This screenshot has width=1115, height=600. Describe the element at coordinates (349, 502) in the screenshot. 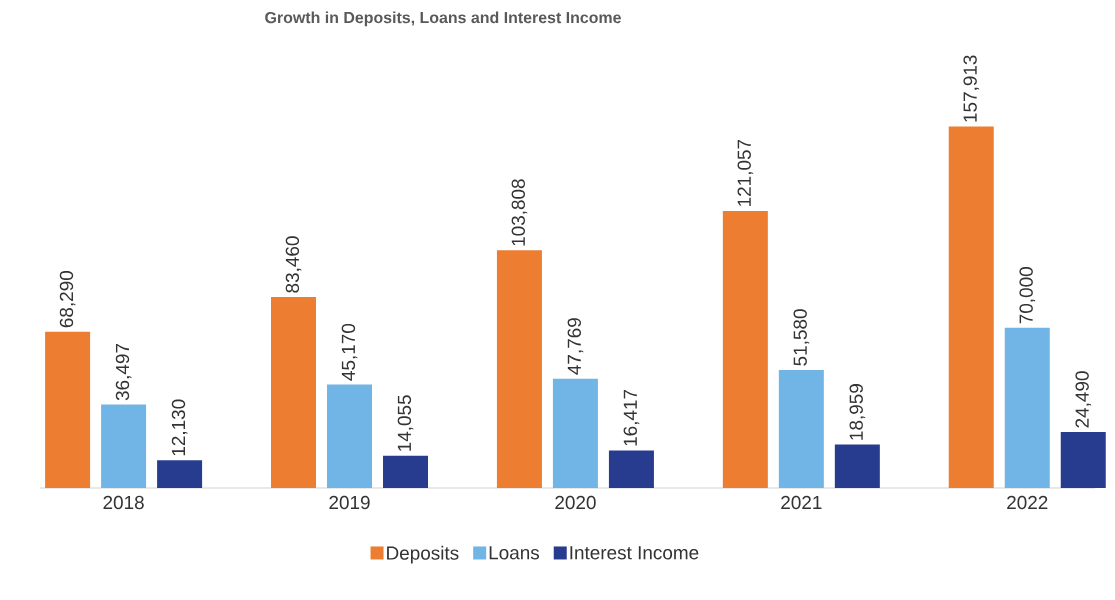

I see `x-tick-label: 2019` at that location.